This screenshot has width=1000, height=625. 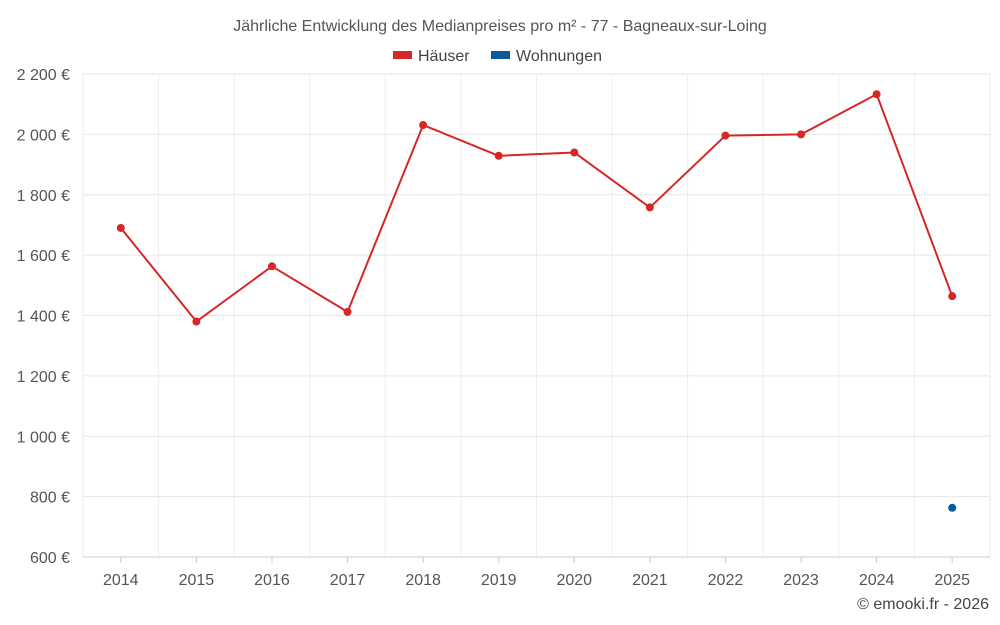 What do you see at coordinates (43, 256) in the screenshot?
I see `y-tick-label: 1 600 €` at bounding box center [43, 256].